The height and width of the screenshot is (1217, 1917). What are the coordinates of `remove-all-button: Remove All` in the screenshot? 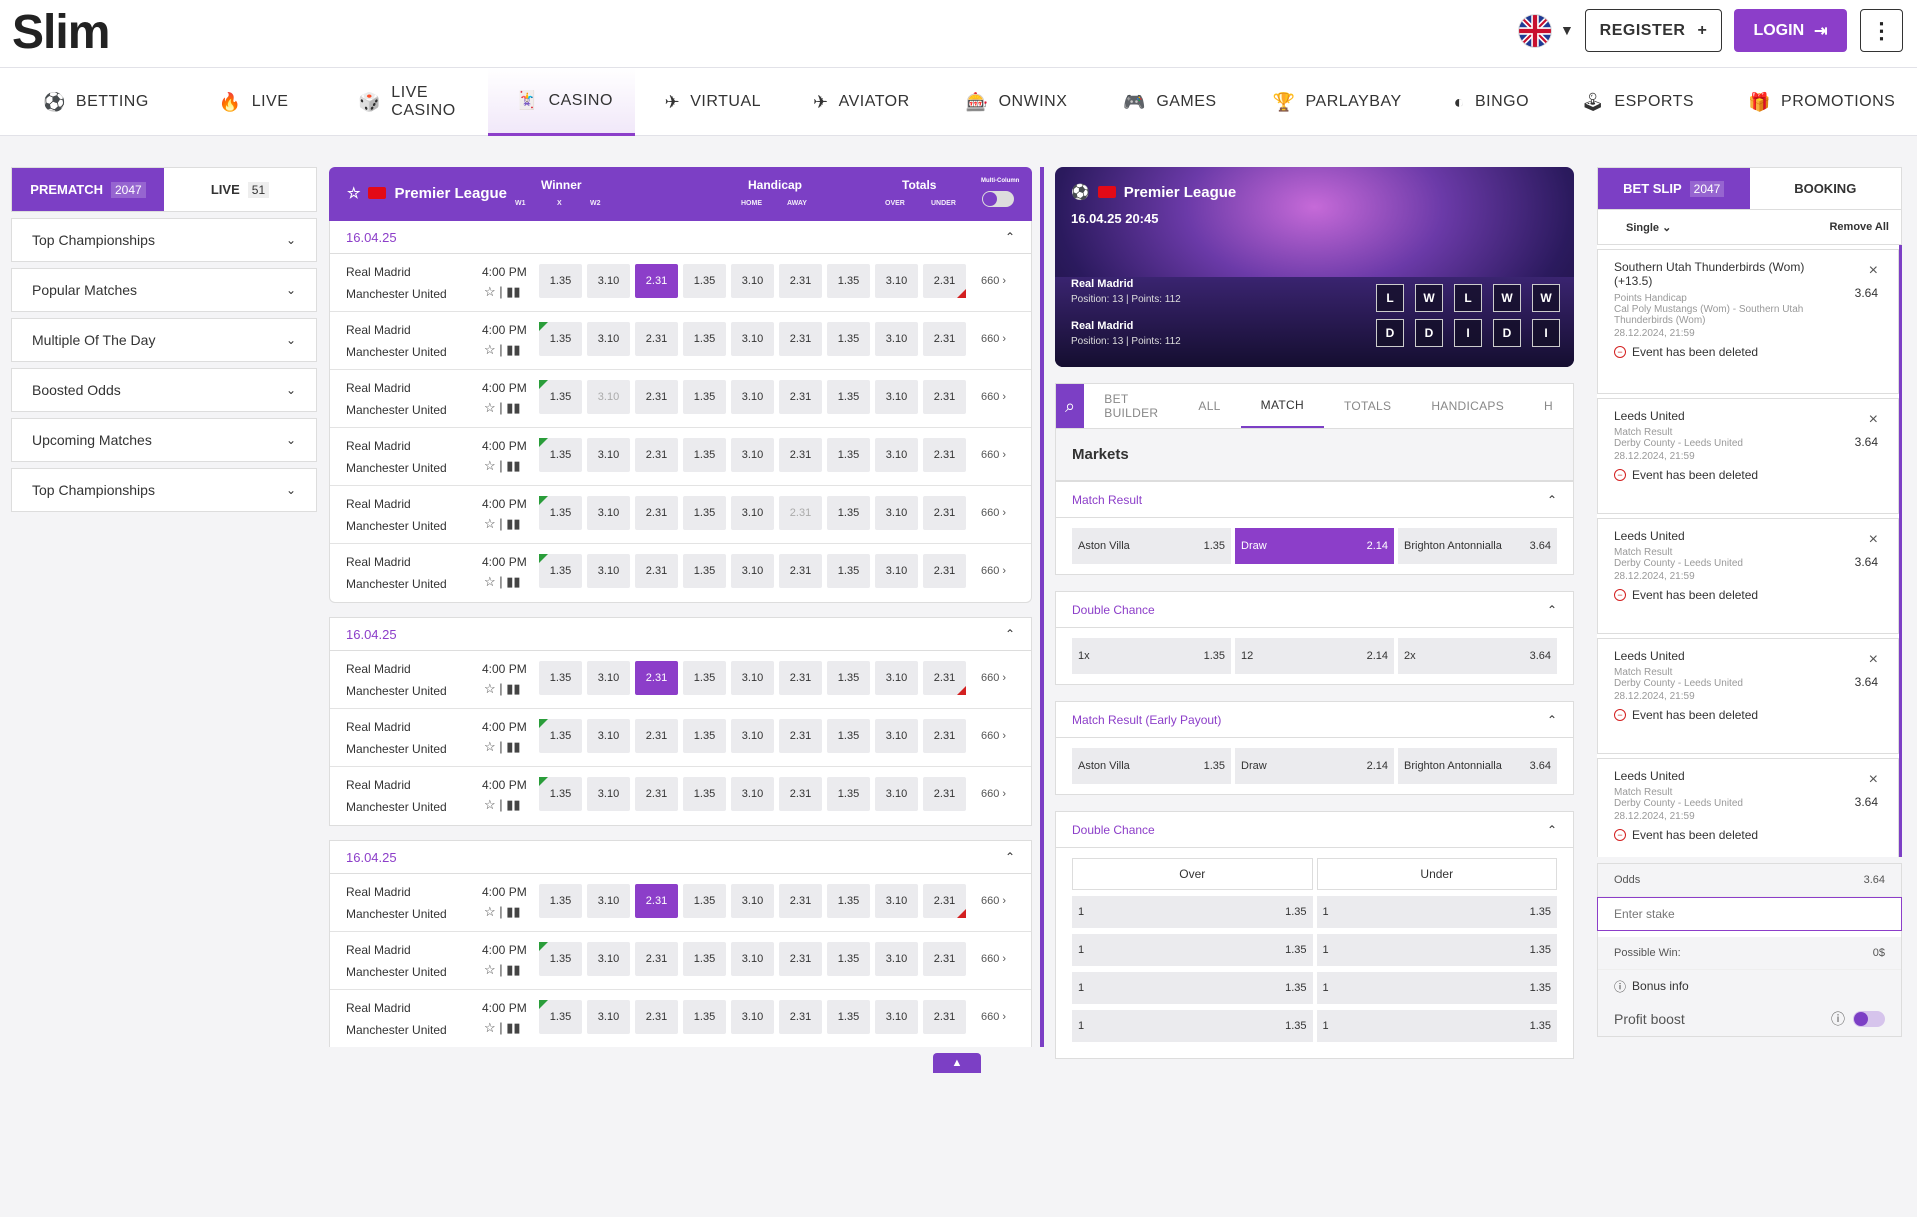 It's located at (1859, 227).